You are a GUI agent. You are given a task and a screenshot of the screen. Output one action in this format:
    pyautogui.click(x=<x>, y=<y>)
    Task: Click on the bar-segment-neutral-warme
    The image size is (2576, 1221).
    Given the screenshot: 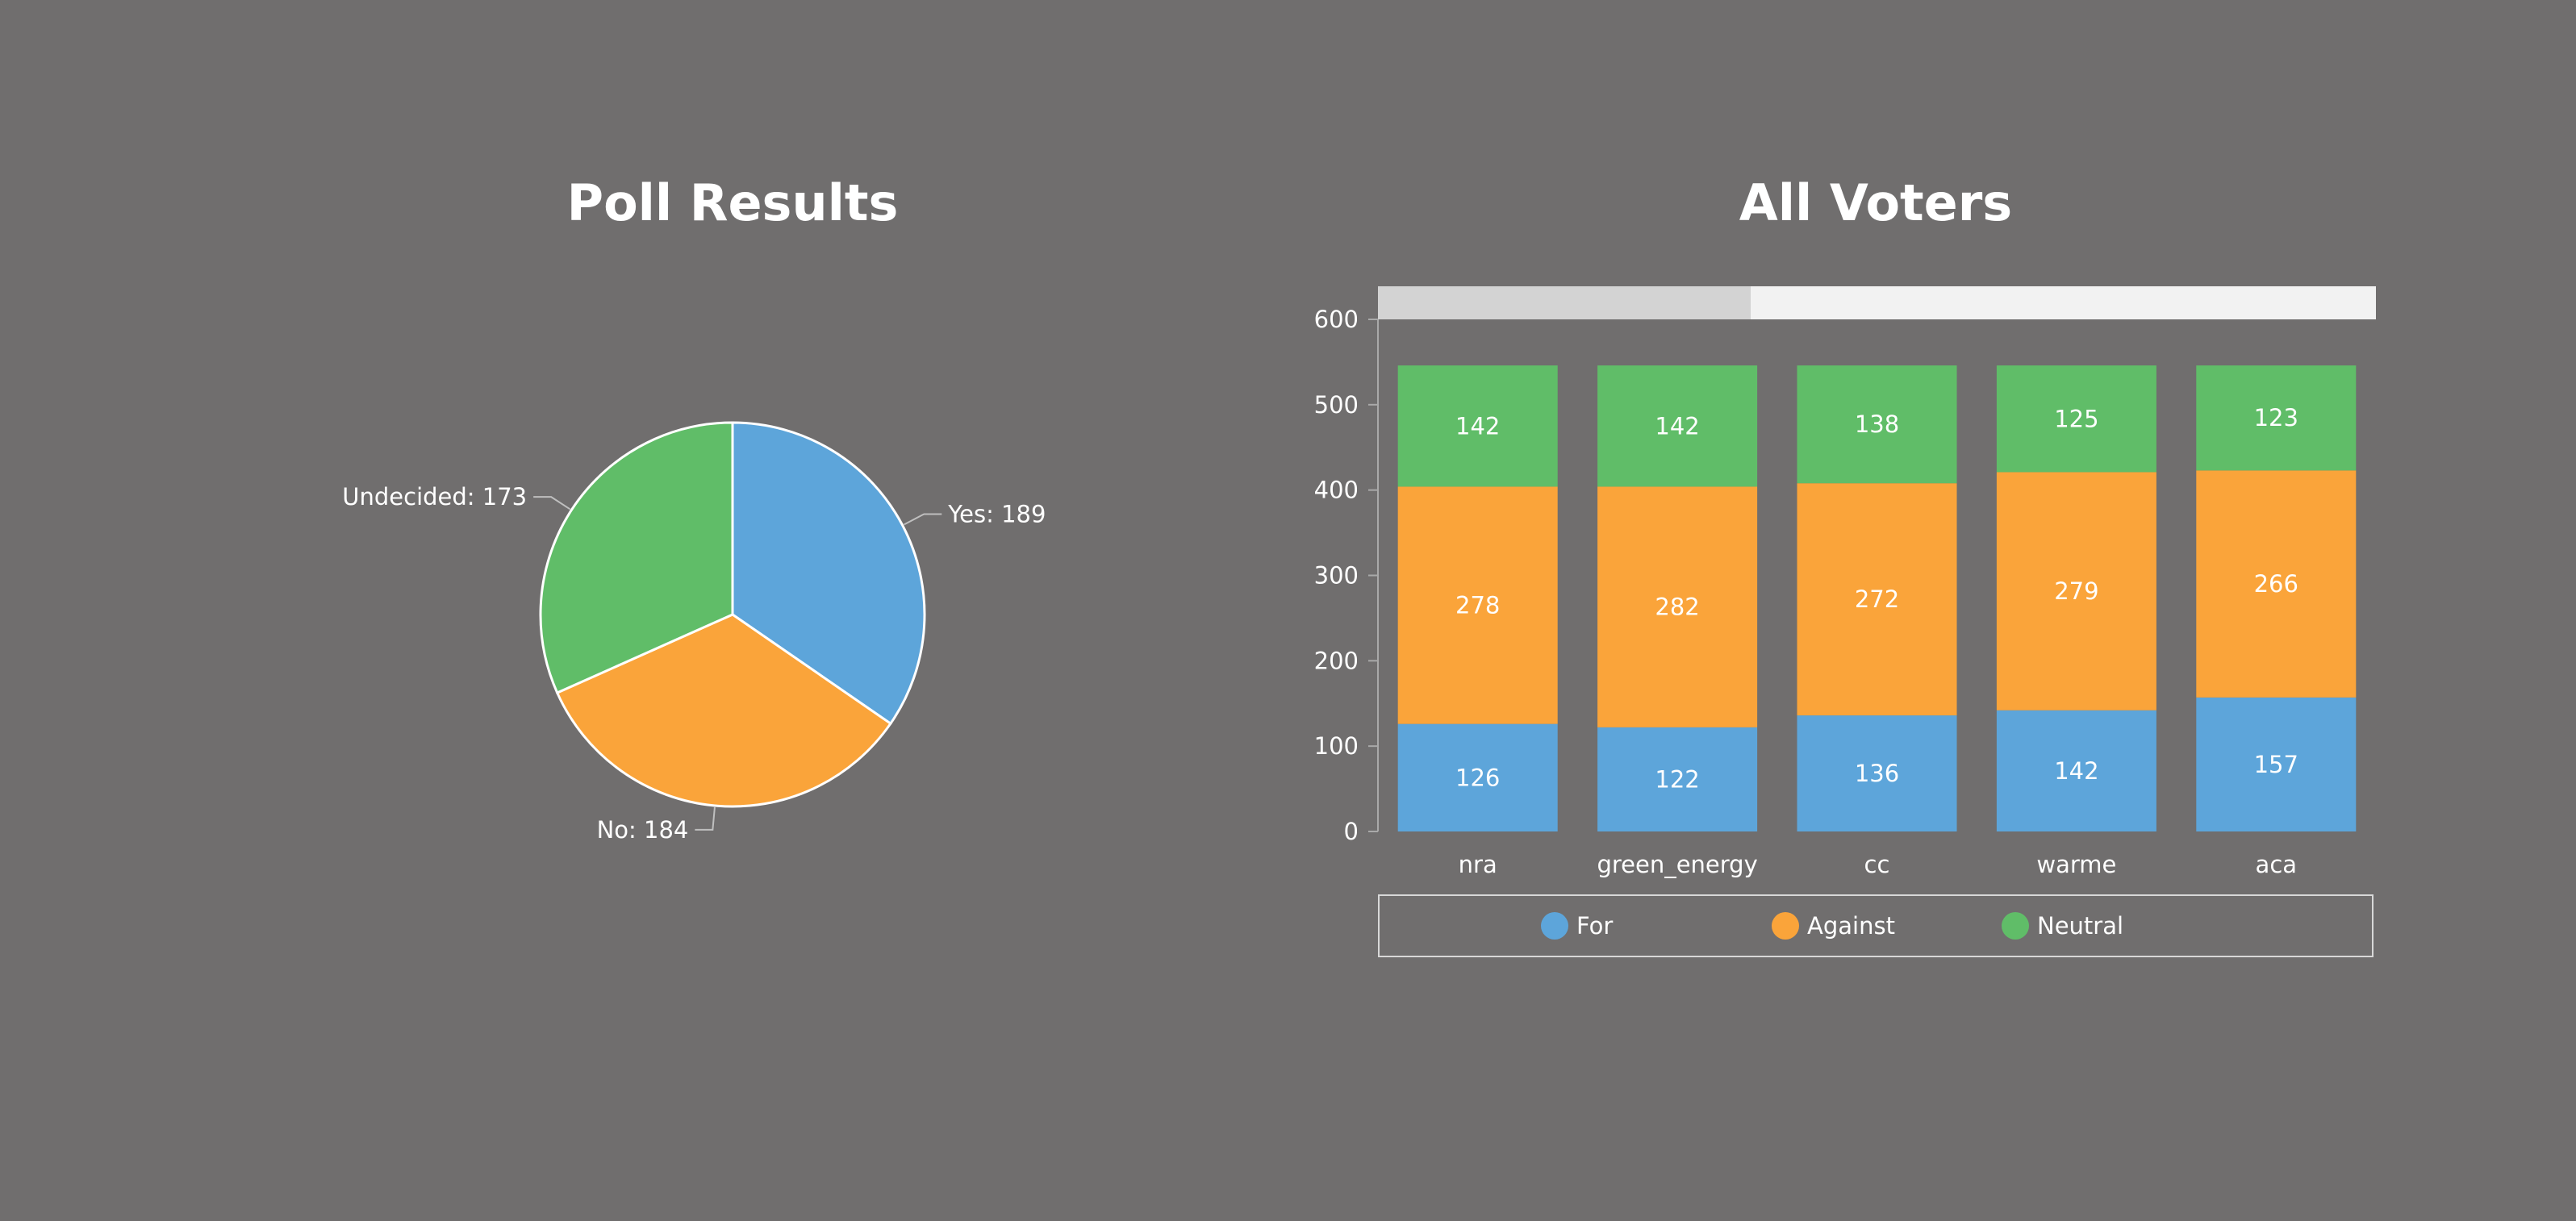 What is the action you would take?
    pyautogui.click(x=2076, y=419)
    